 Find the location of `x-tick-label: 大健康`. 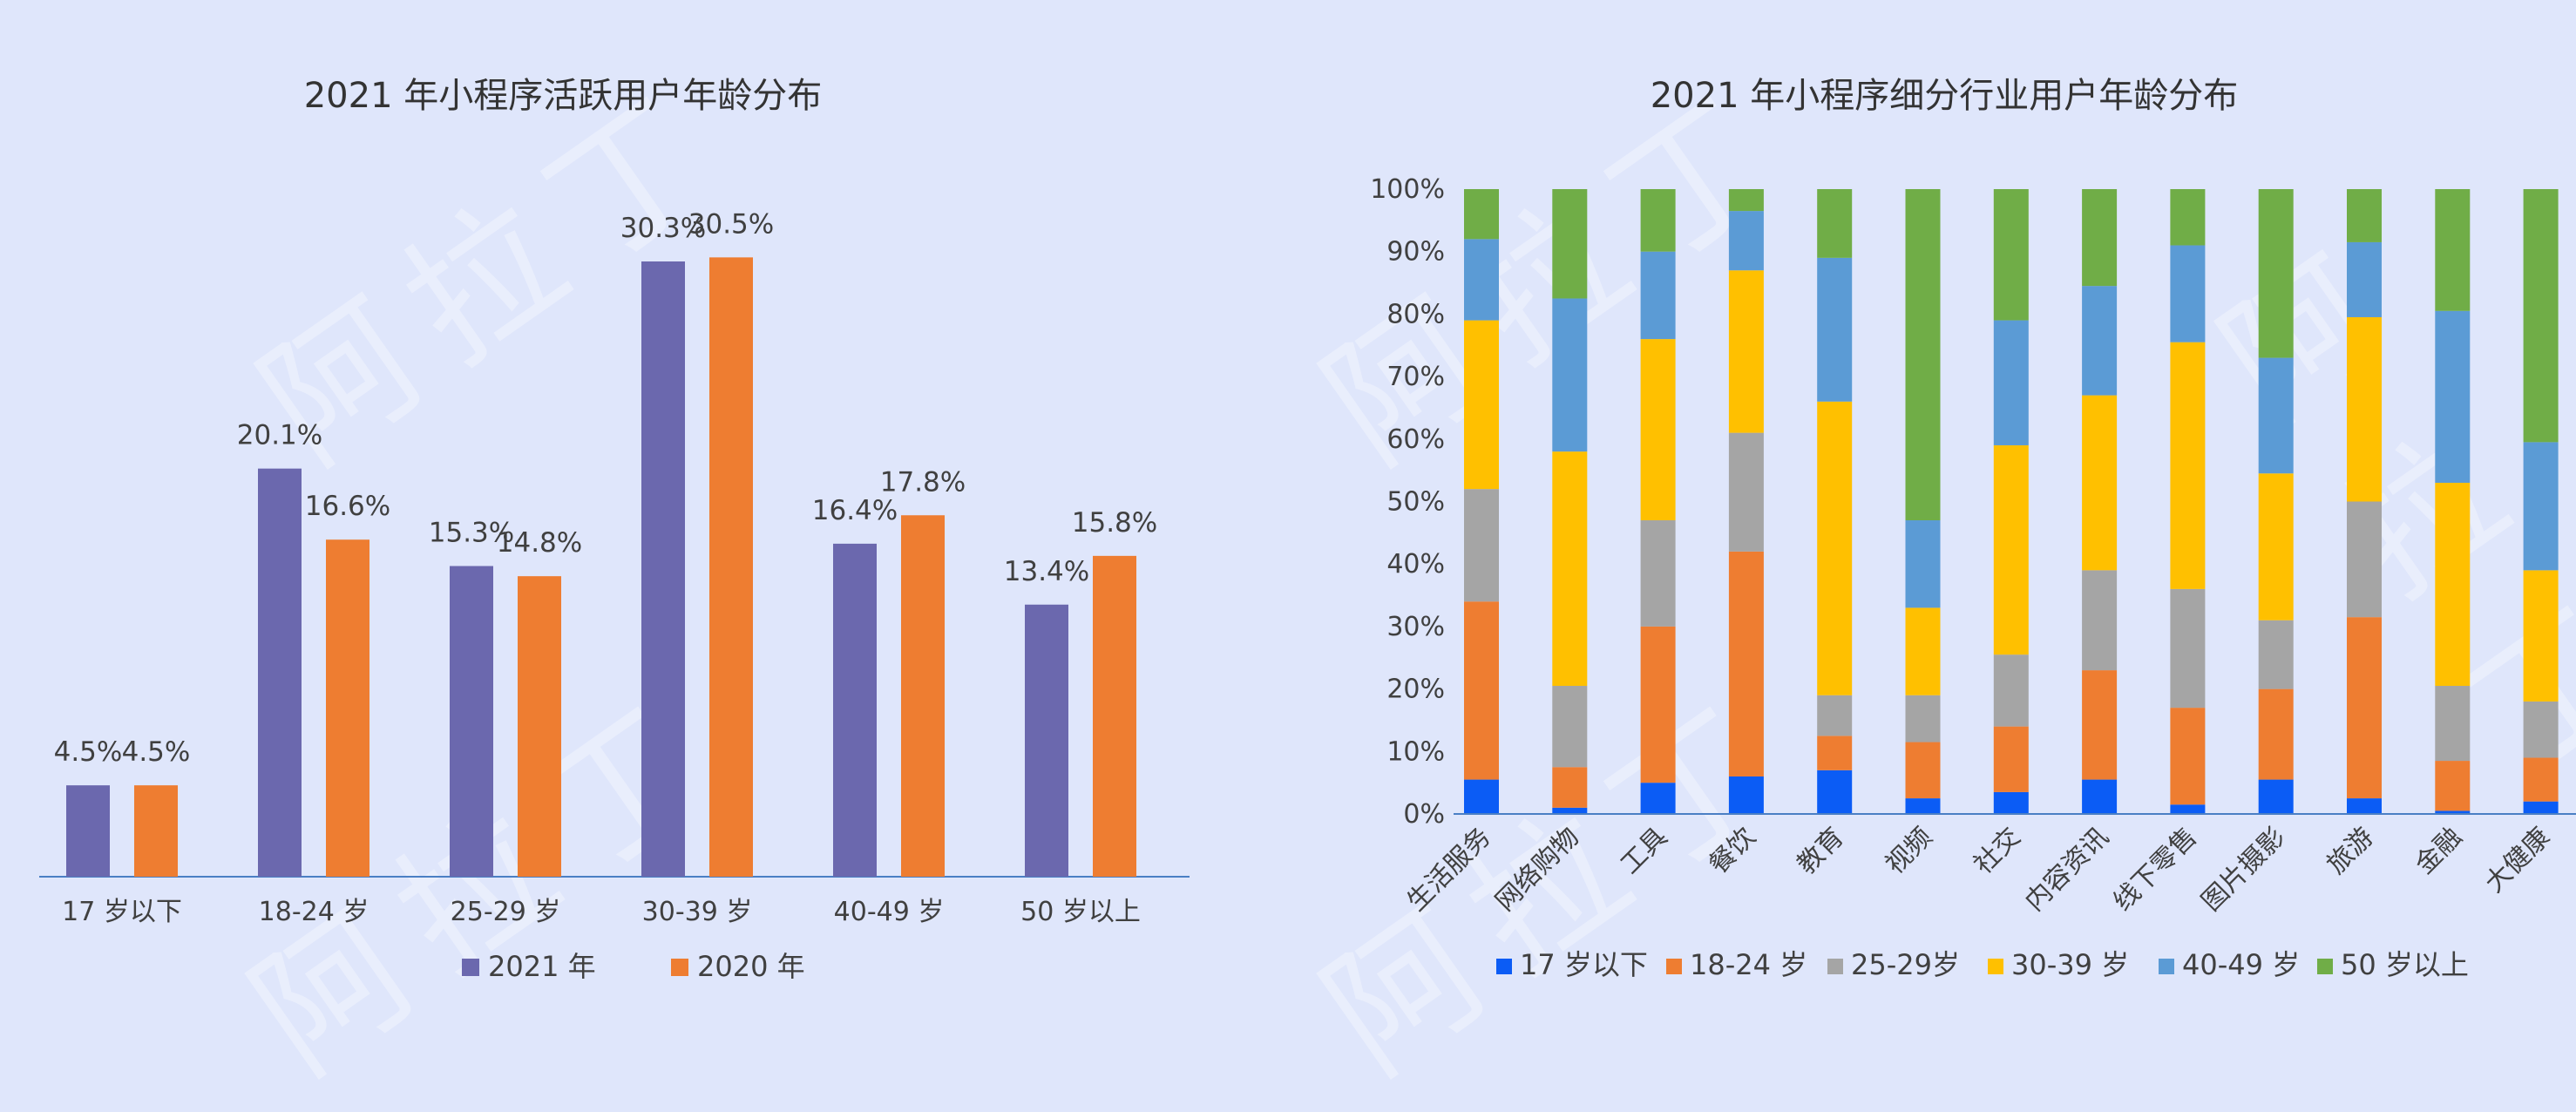

x-tick-label: 大健康 is located at coordinates (2517, 860).